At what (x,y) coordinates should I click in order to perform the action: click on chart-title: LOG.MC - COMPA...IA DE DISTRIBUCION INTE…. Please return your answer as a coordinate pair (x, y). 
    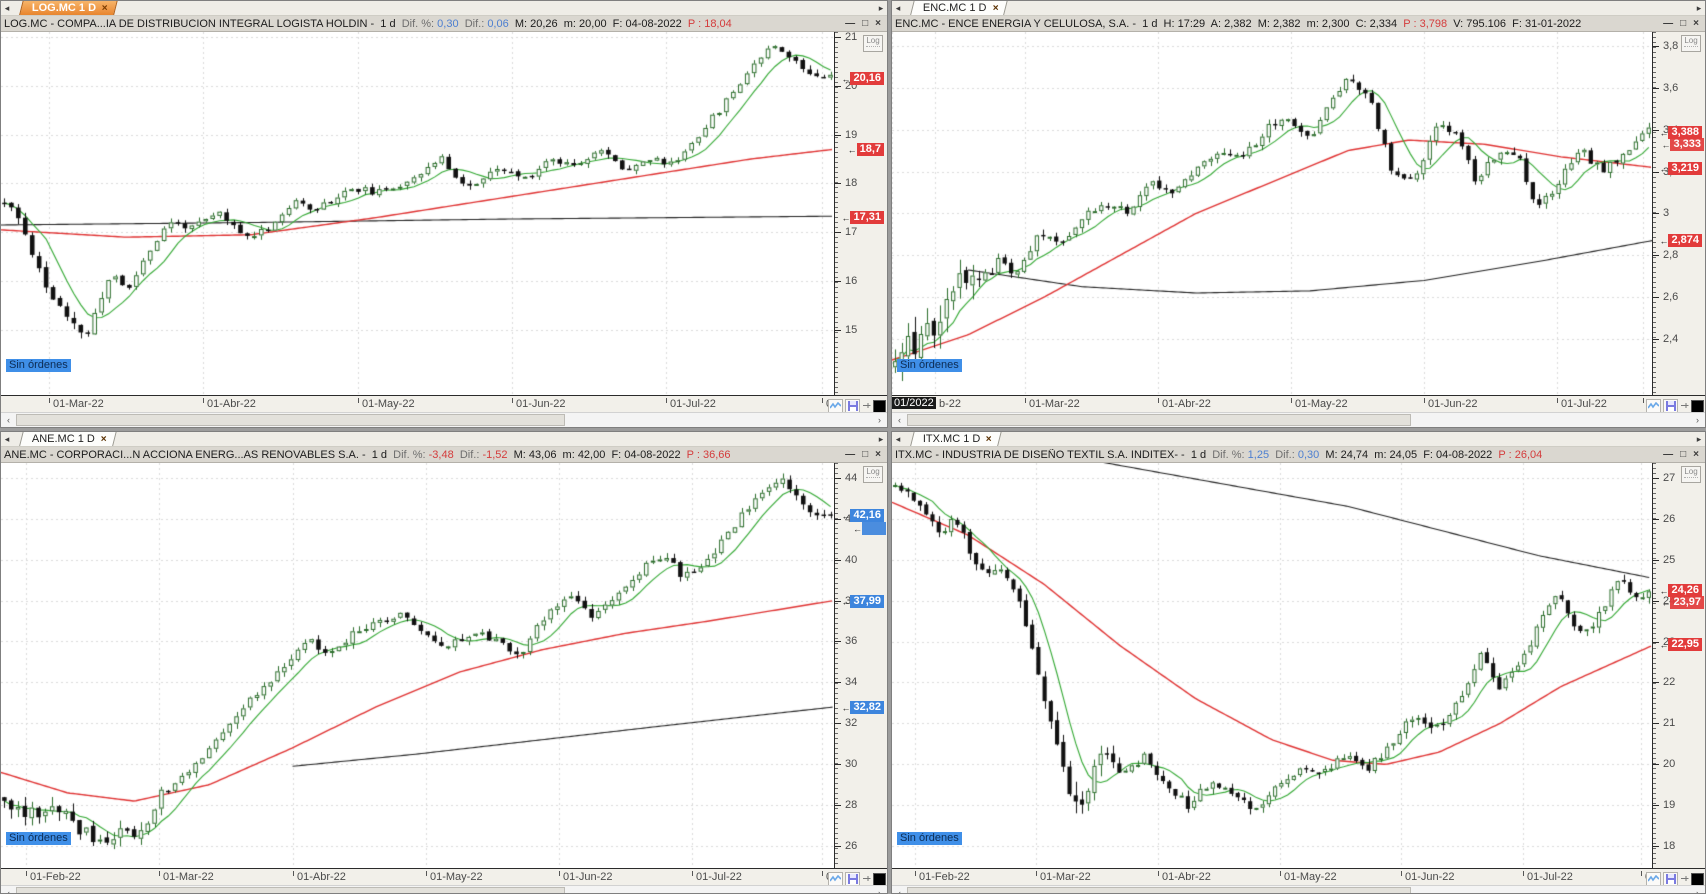
    Looking at the image, I should click on (418, 24).